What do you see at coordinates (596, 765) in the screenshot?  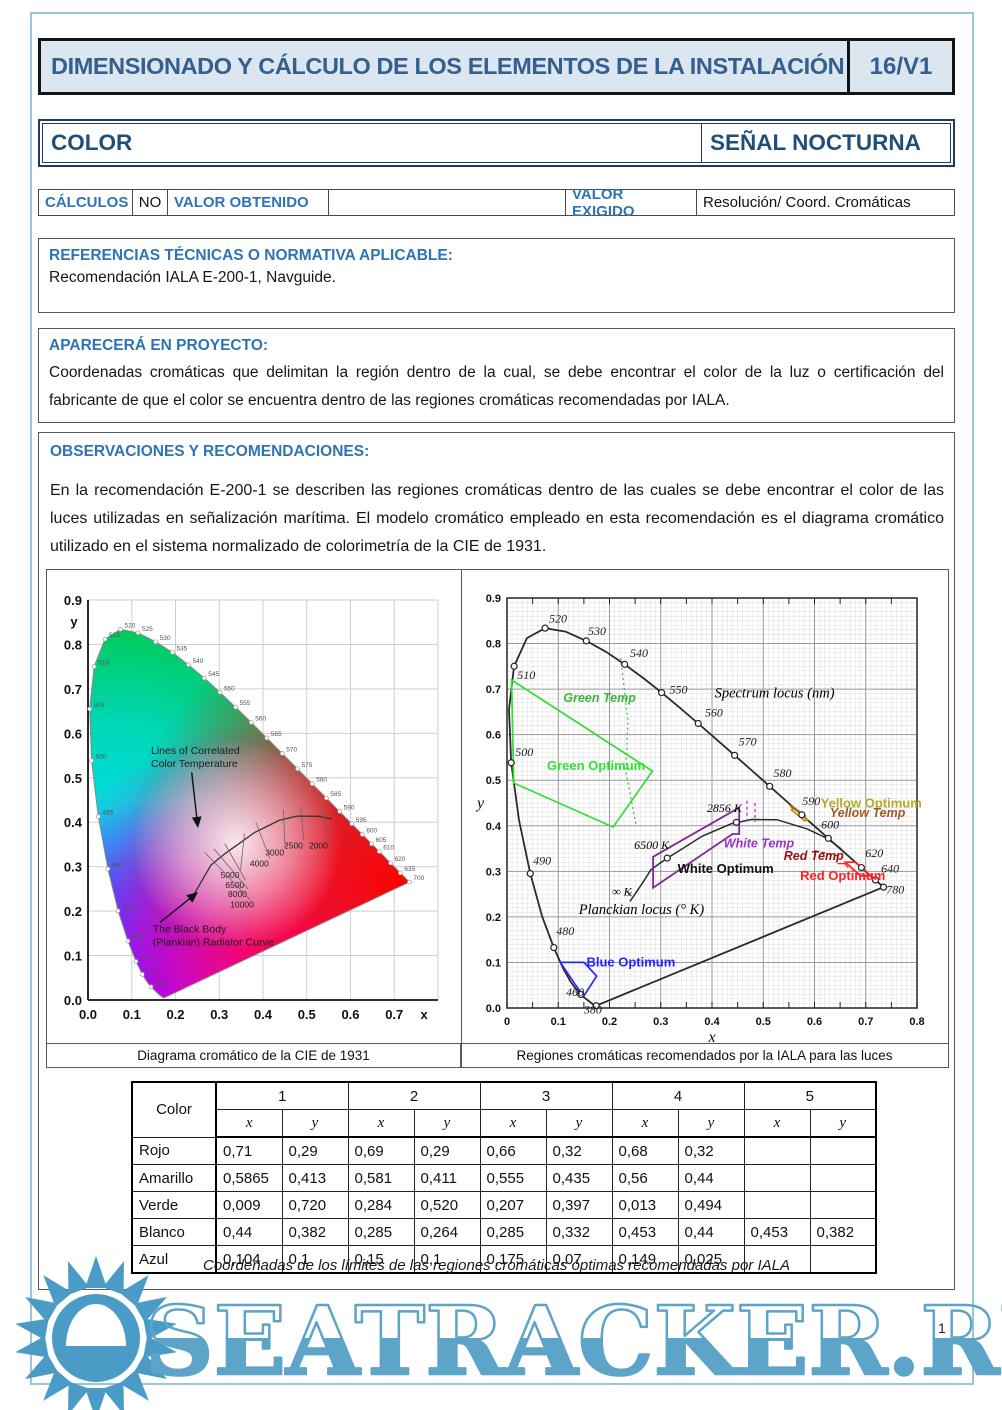 I see `svg-text: Green Optimum` at bounding box center [596, 765].